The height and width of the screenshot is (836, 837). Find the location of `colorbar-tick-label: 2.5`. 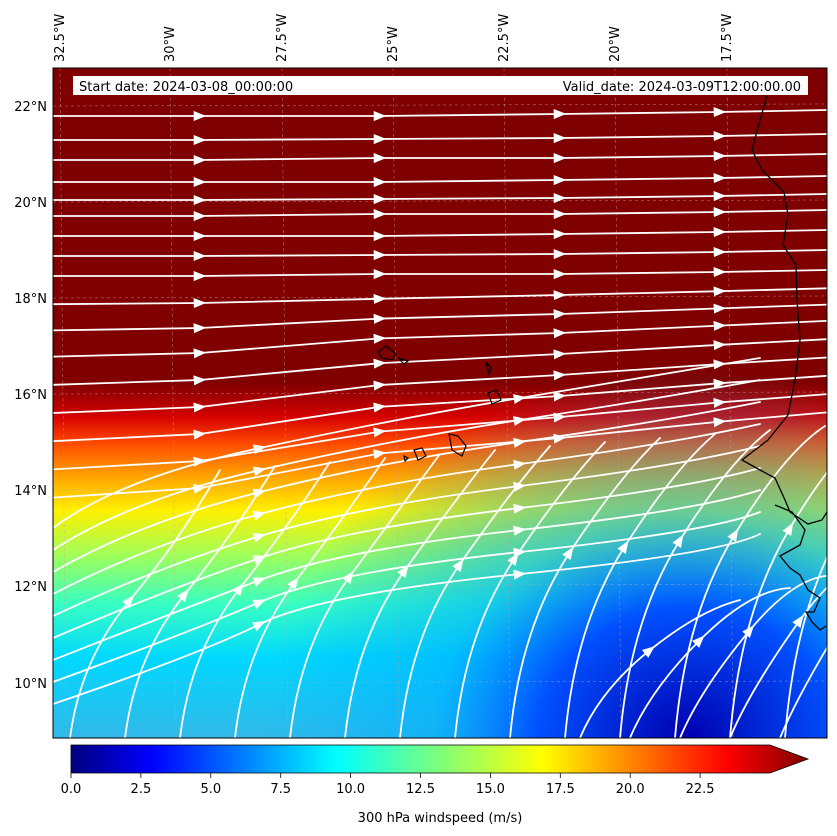

colorbar-tick-label: 2.5 is located at coordinates (141, 789).